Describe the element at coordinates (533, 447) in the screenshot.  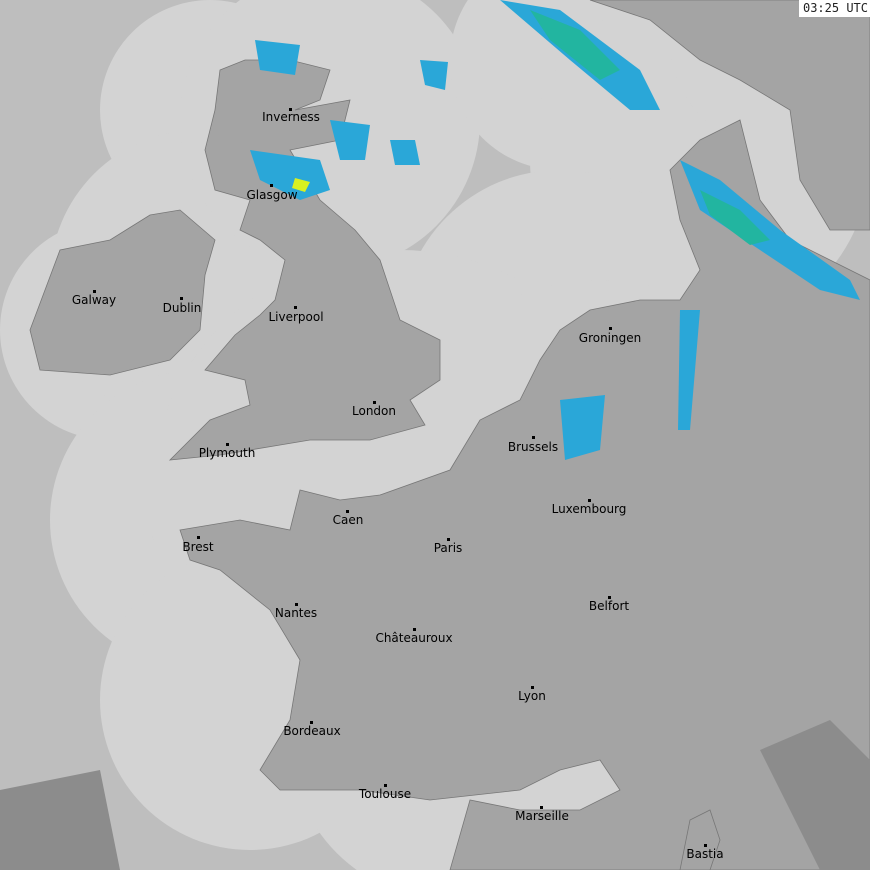
I see `city-label-brussels: Brussels` at that location.